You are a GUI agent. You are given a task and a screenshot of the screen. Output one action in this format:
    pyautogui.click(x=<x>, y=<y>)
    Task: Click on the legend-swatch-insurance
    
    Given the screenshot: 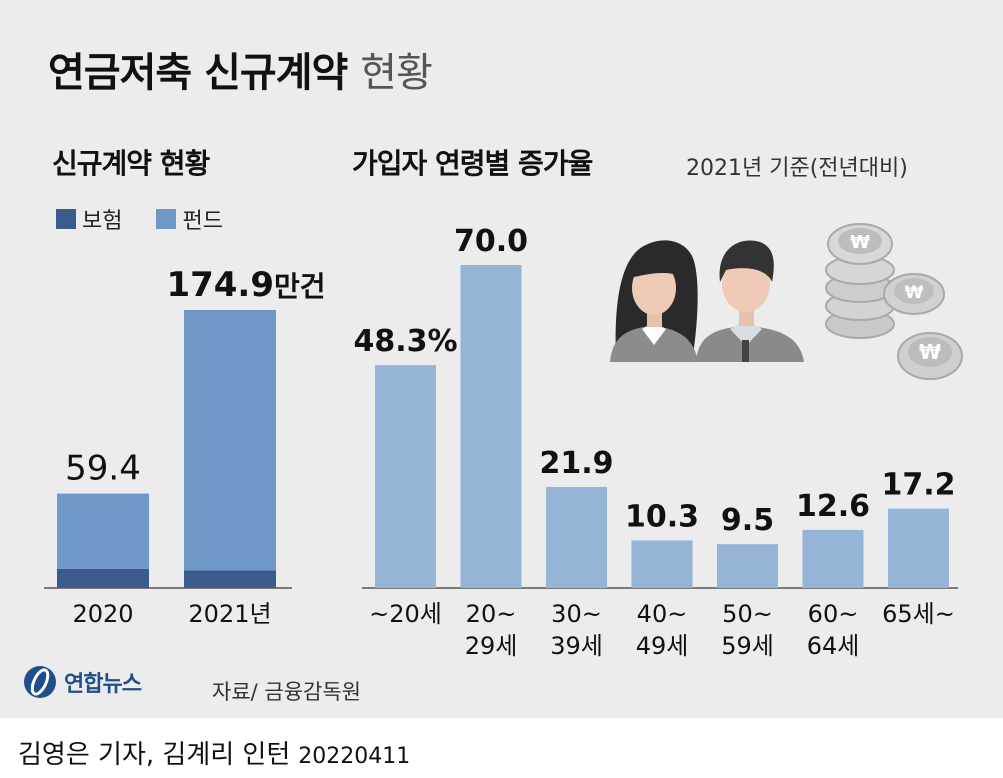 What is the action you would take?
    pyautogui.click(x=66, y=219)
    